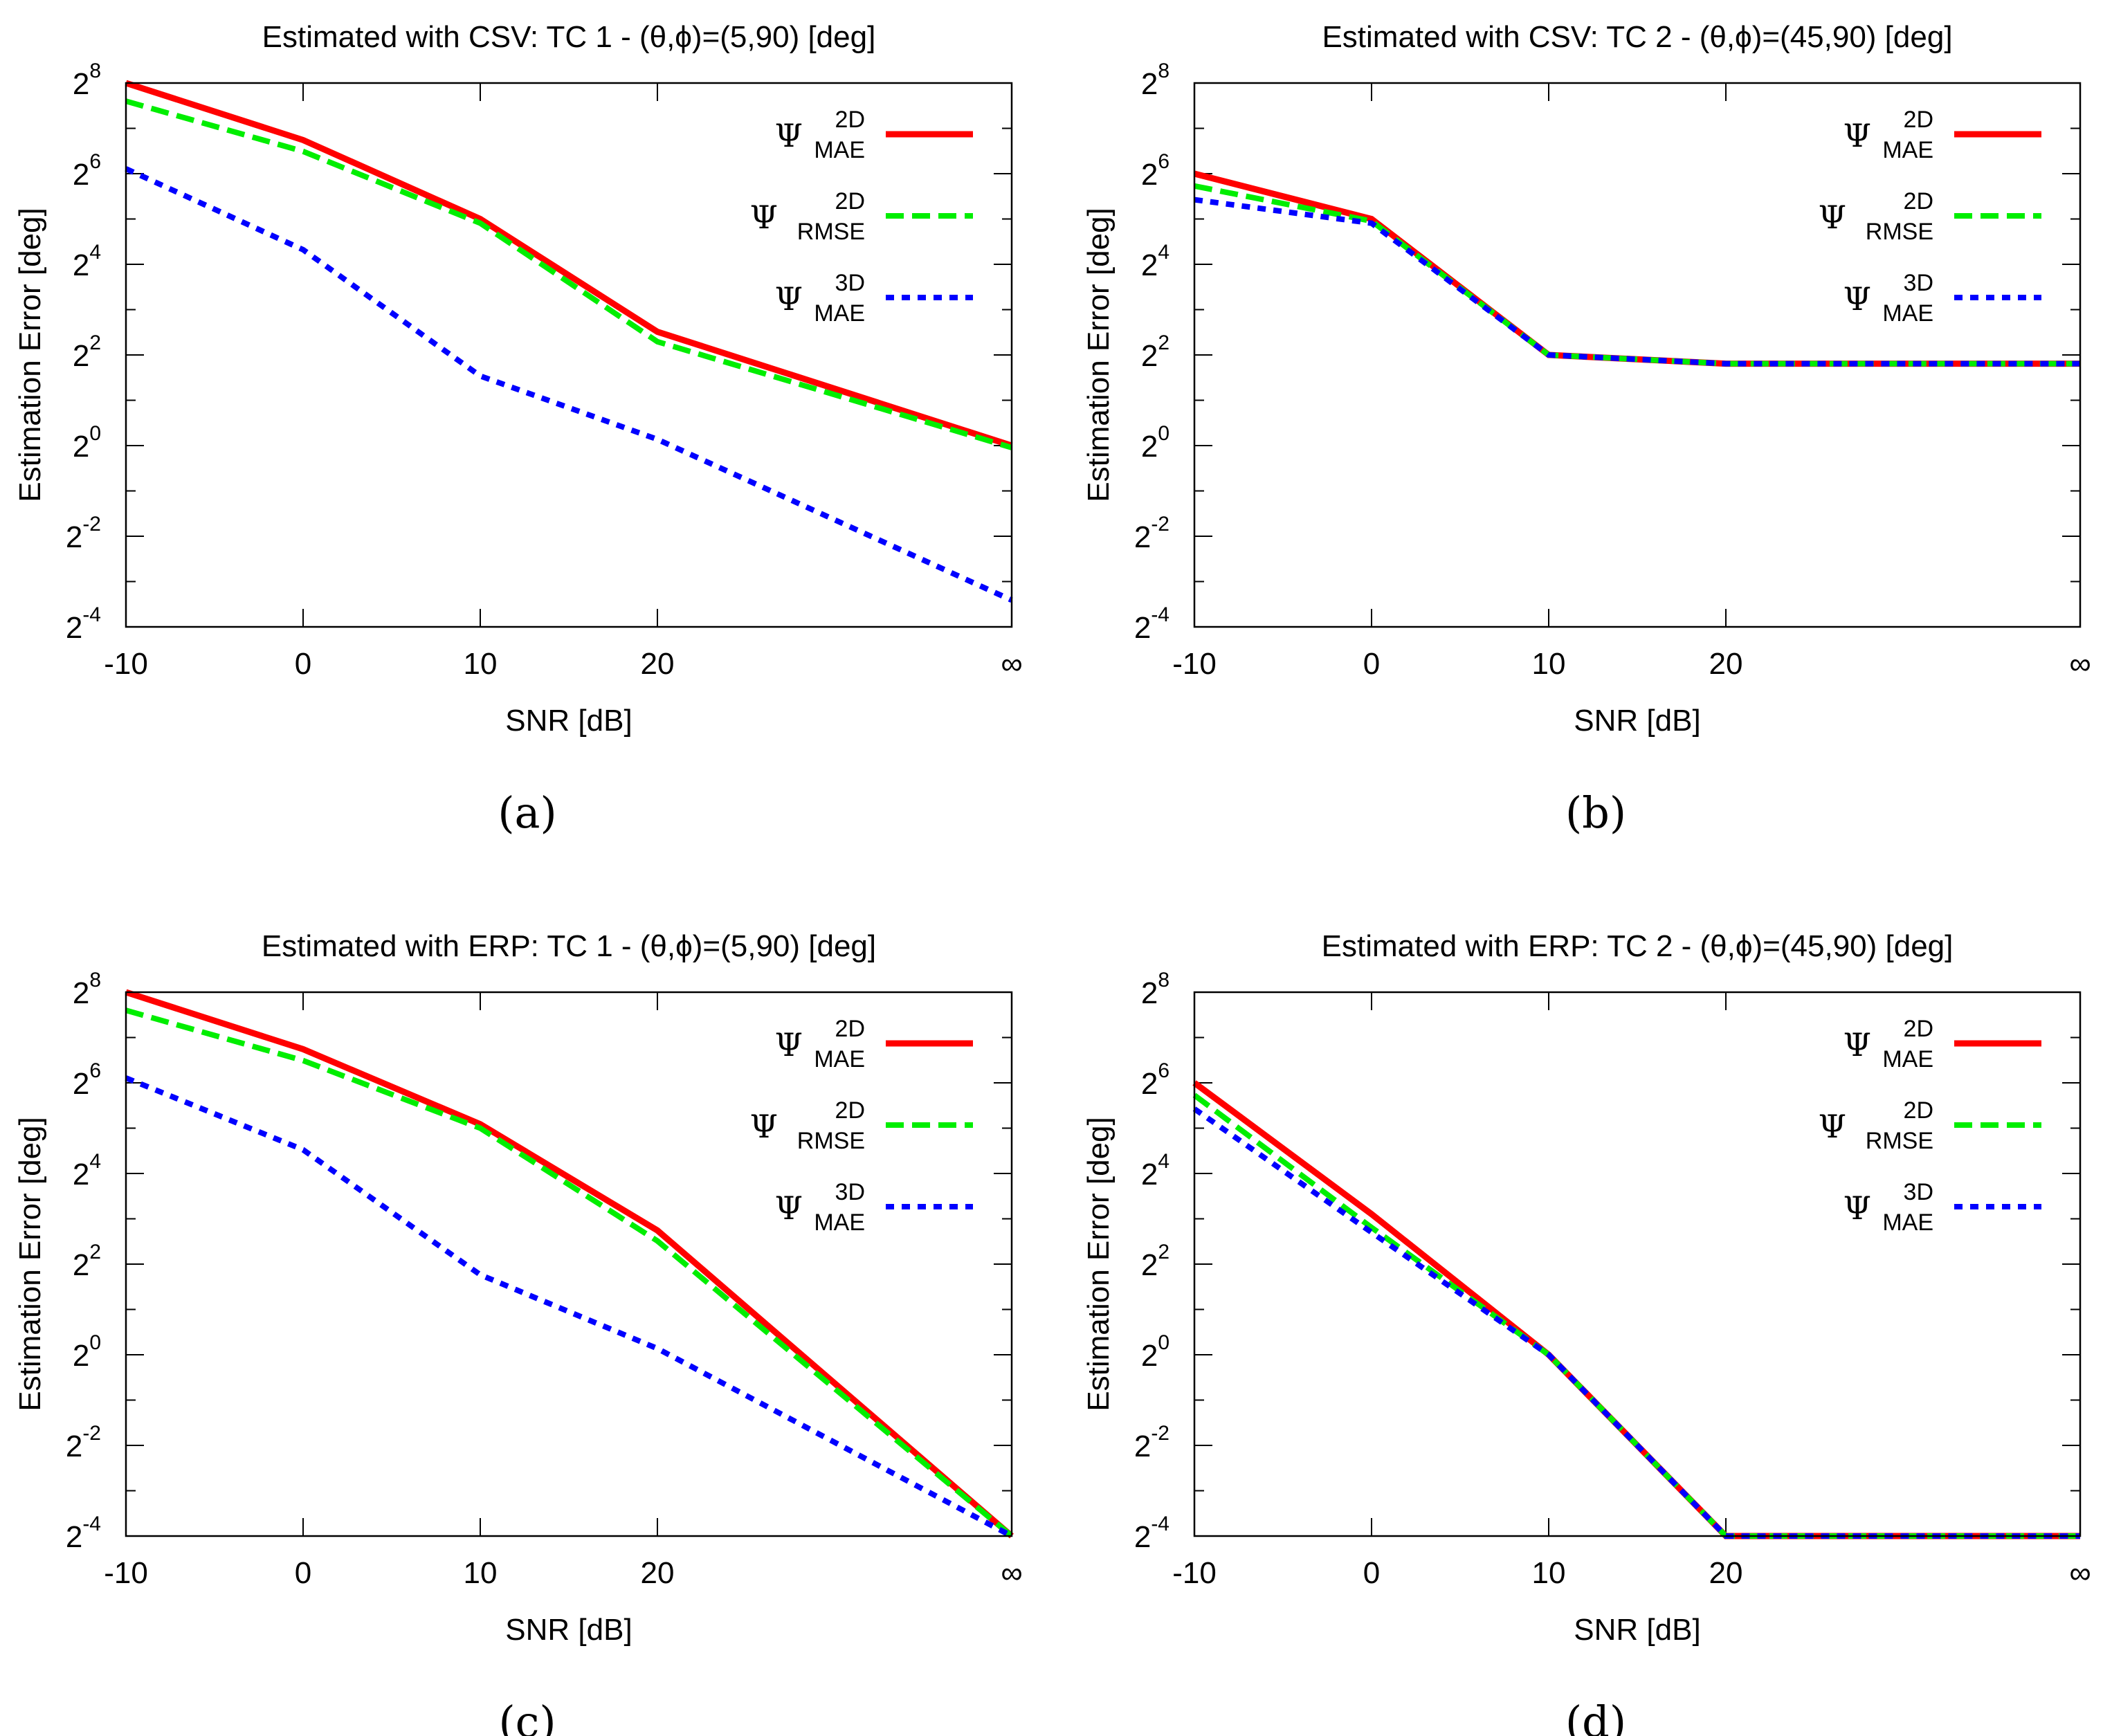  What do you see at coordinates (527, 812) in the screenshot?
I see `panel-label: (a)` at bounding box center [527, 812].